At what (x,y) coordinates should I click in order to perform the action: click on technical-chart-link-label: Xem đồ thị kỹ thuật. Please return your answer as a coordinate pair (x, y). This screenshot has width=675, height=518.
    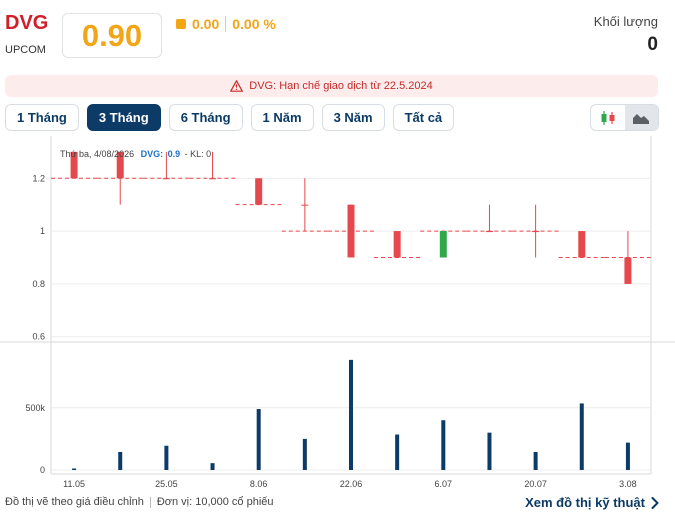
    Looking at the image, I should click on (585, 502).